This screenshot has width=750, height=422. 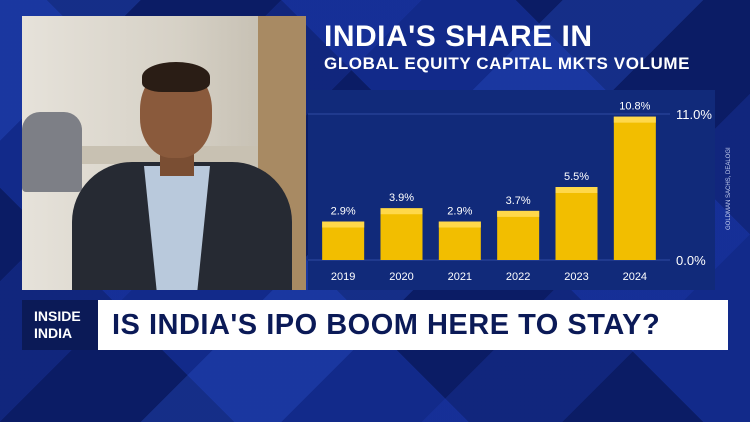 What do you see at coordinates (458, 36) in the screenshot?
I see `chart-title: INDIA'S SHARE IN` at bounding box center [458, 36].